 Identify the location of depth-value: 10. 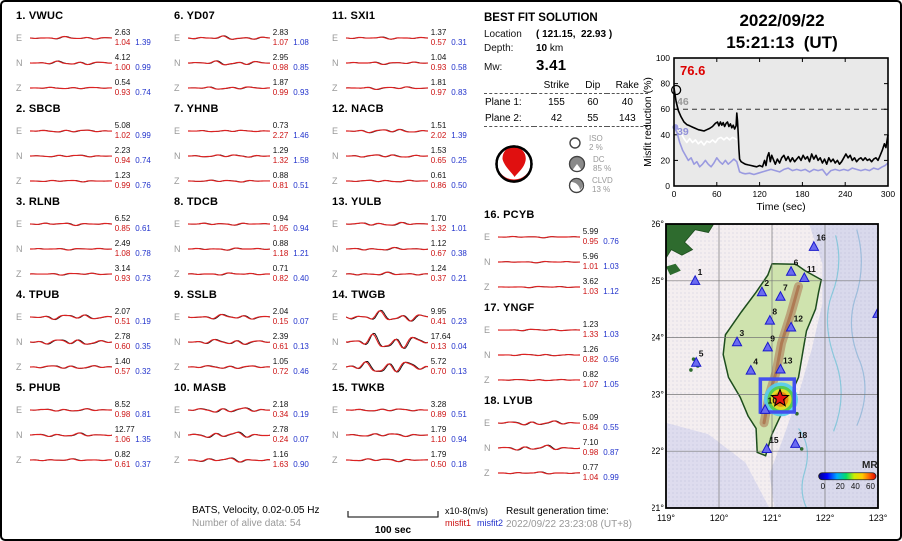
(542, 48).